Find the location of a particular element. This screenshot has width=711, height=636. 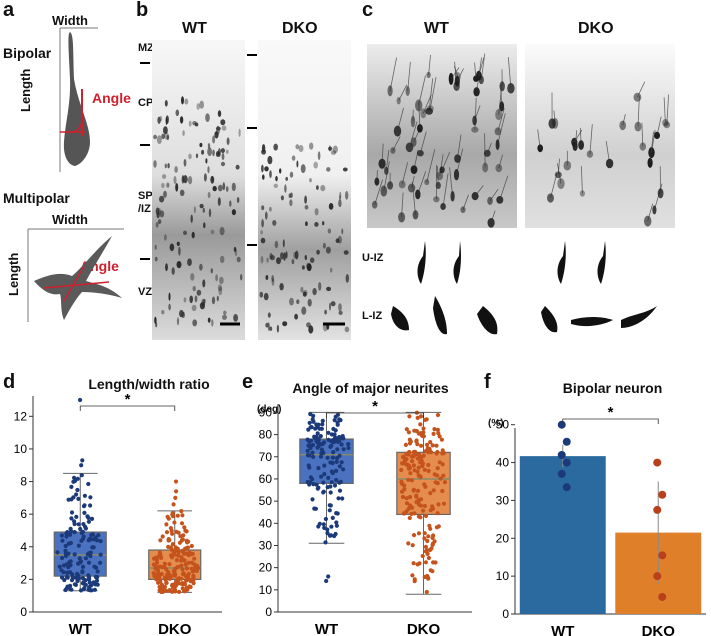

y-tick-label: 0 is located at coordinates (505, 614).